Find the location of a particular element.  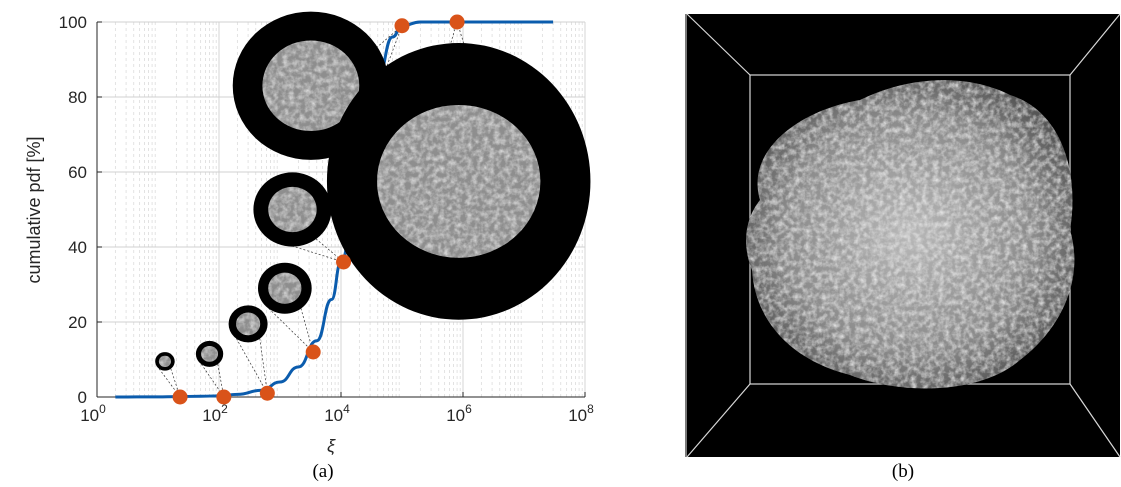

y-tick-label: 100 is located at coordinates (73, 22).